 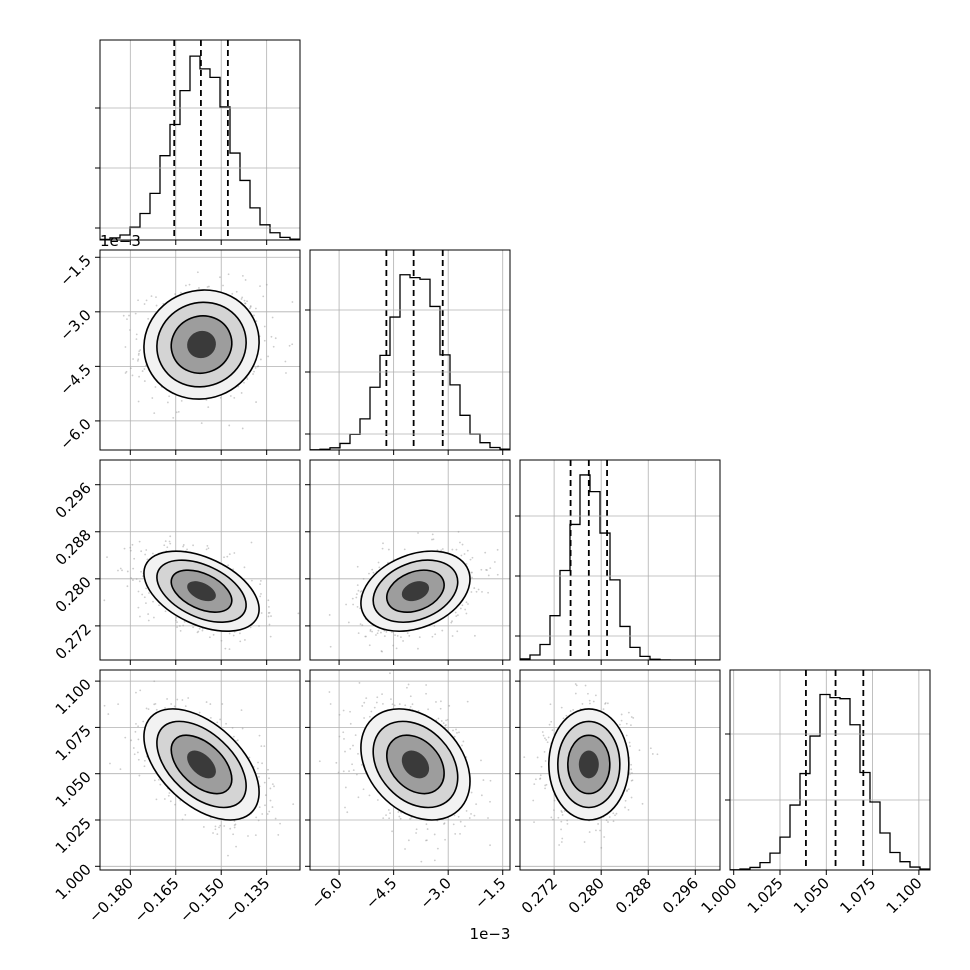 I want to click on xtick-label-1-3: −1.5, so click(x=490, y=893).